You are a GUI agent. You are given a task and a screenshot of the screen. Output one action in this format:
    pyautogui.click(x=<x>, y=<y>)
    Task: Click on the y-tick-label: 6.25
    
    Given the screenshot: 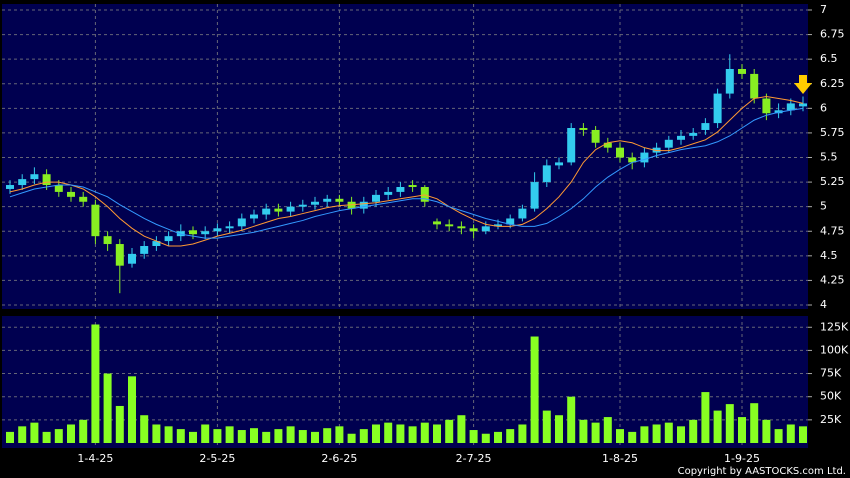 What is the action you would take?
    pyautogui.click(x=832, y=83)
    